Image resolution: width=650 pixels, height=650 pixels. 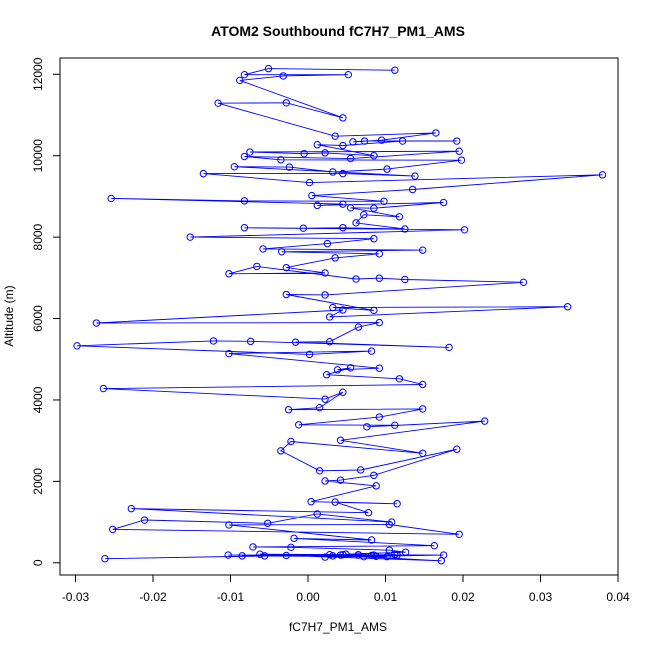 What do you see at coordinates (618, 597) in the screenshot?
I see `x-tick-label: 0.04` at bounding box center [618, 597].